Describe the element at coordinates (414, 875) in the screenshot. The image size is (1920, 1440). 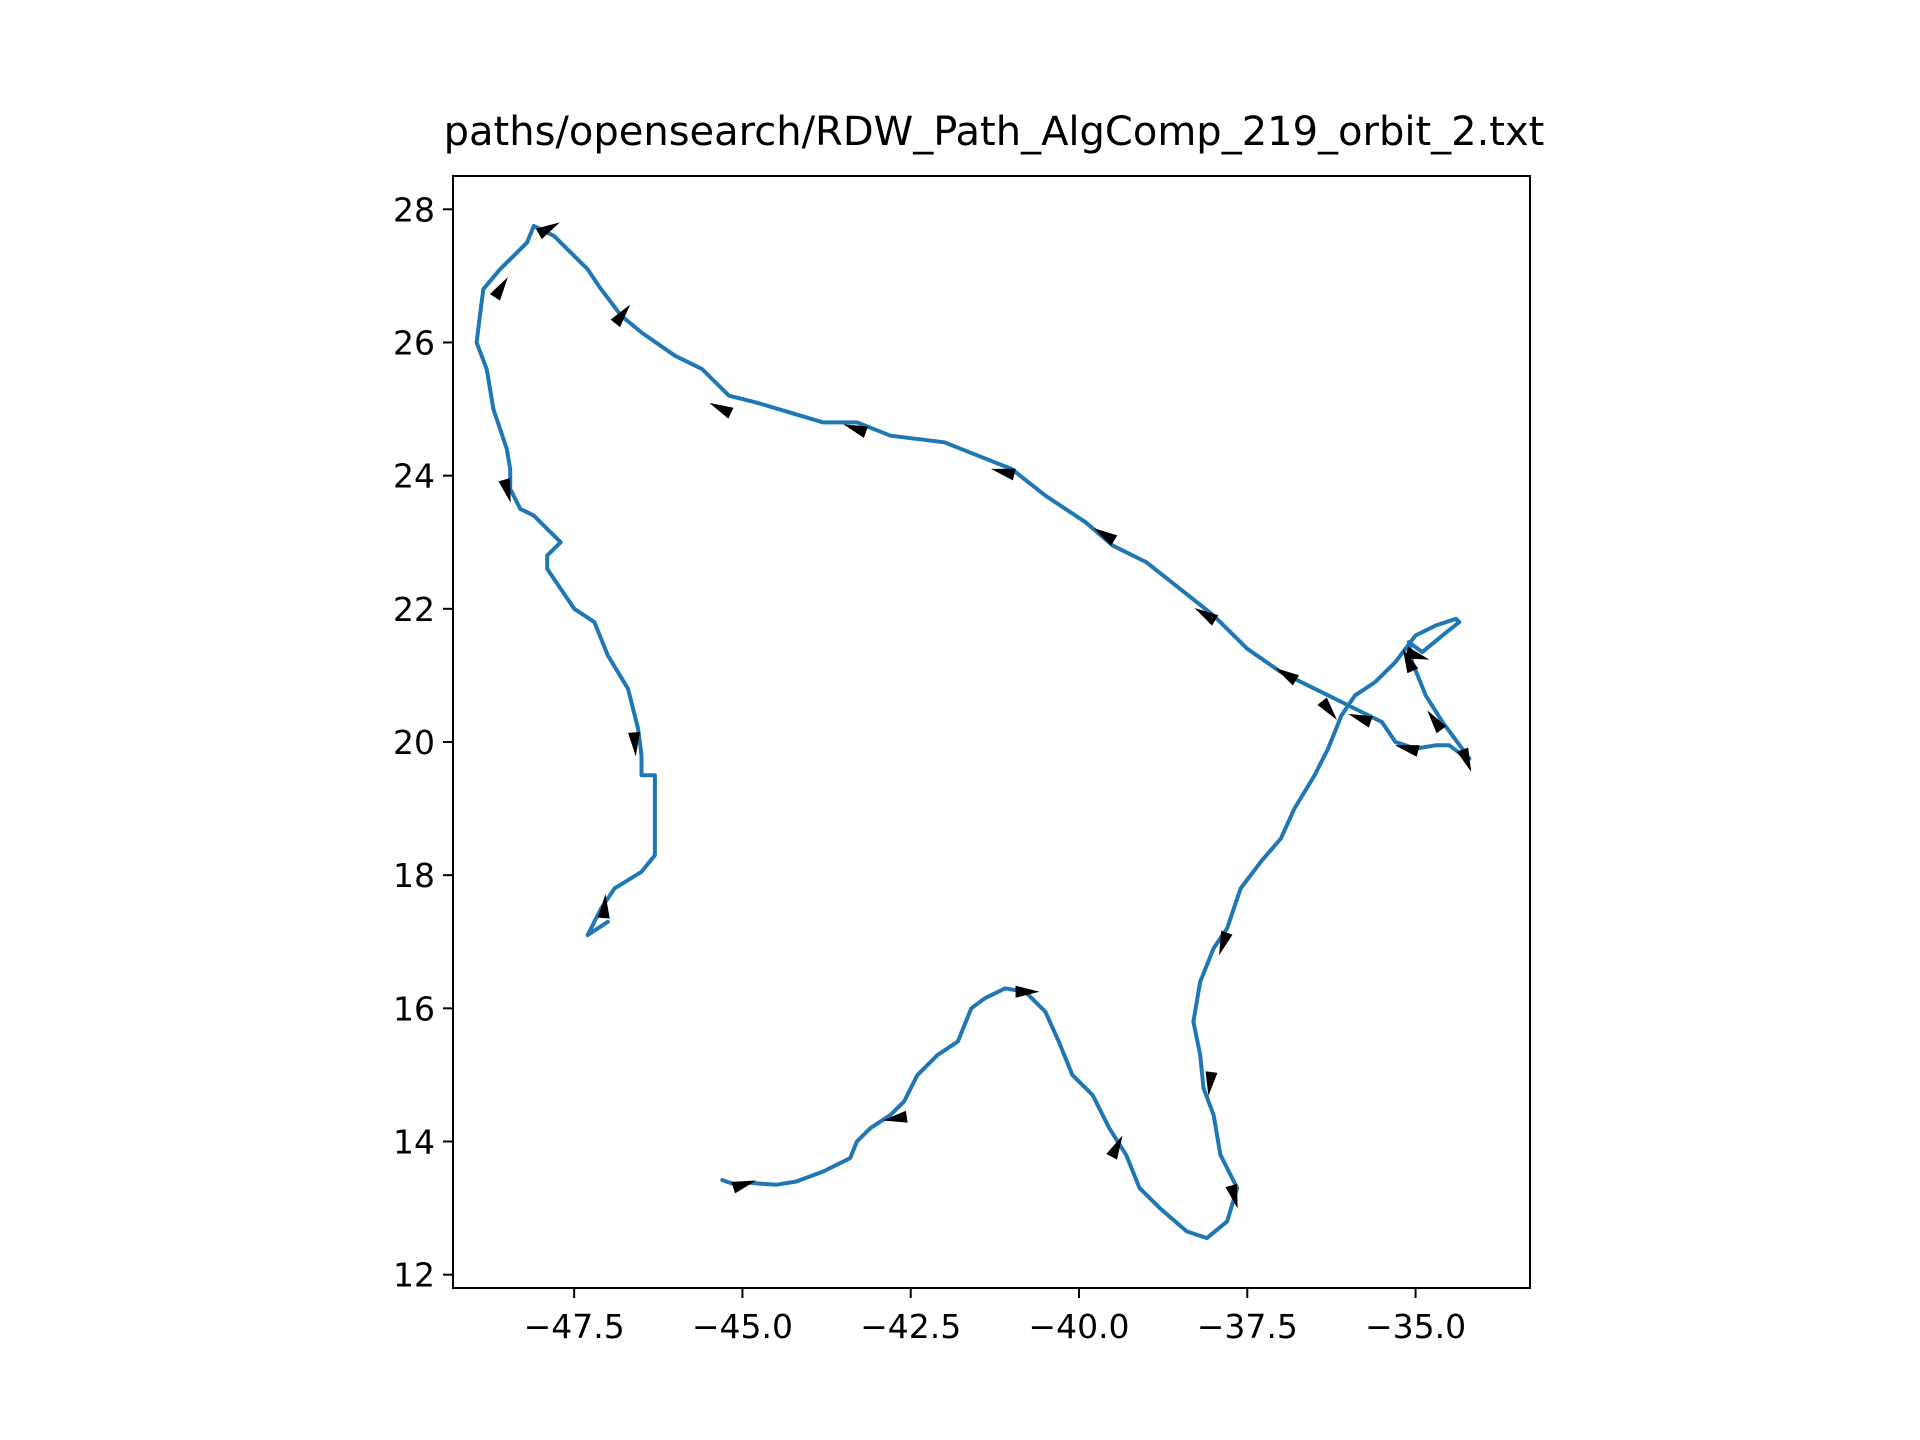
I see `y-tick-label: 18` at that location.